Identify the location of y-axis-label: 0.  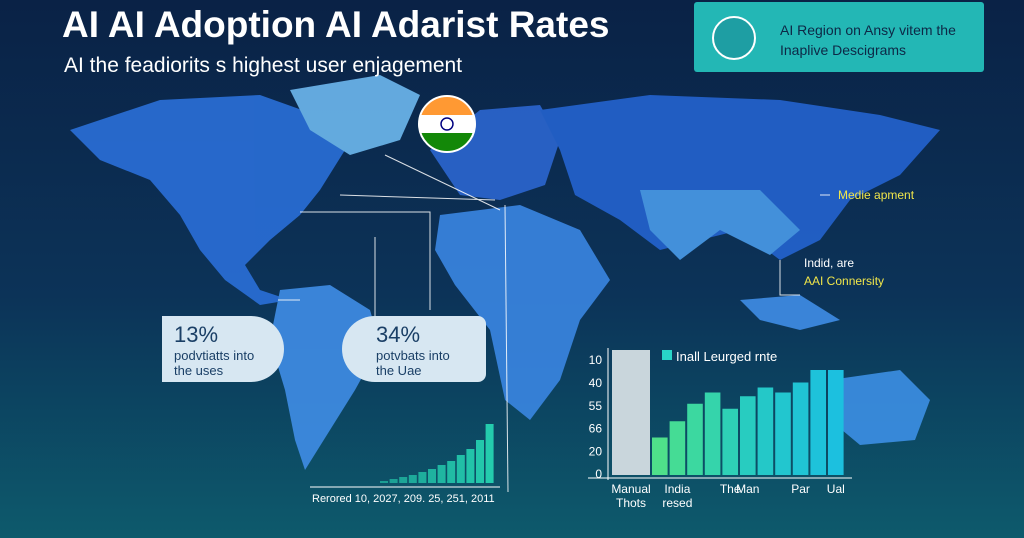
(598, 474).